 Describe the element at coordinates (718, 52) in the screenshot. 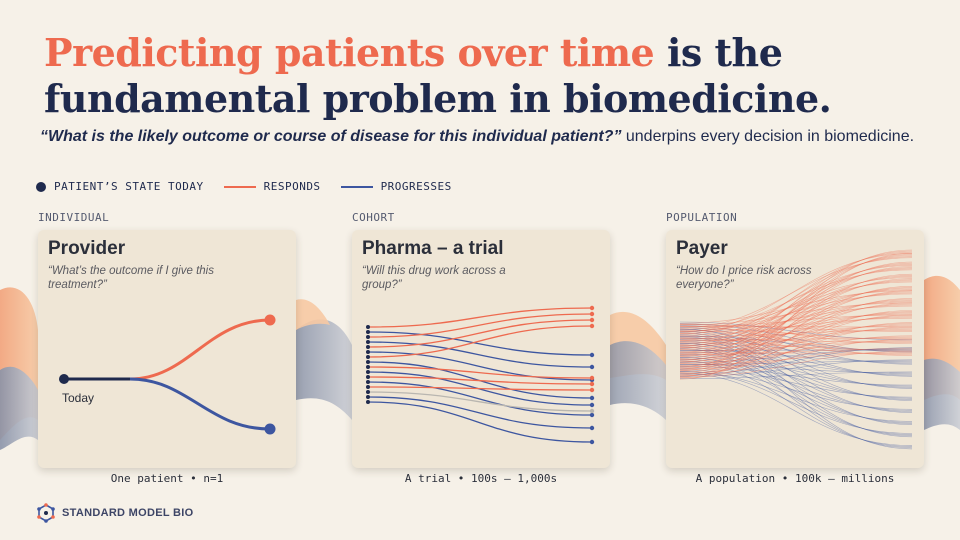

I see `title-rest-line1: is the` at that location.